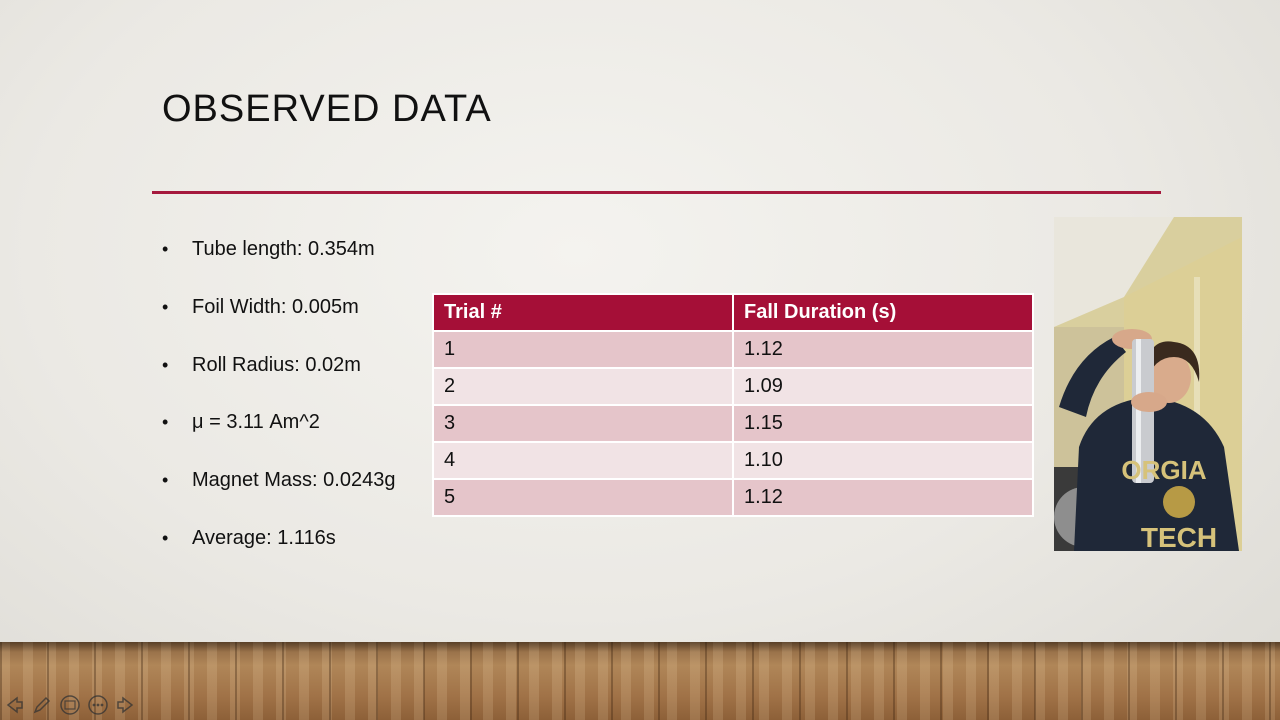 This screenshot has width=1280, height=720. I want to click on cell-trial: 4, so click(583, 460).